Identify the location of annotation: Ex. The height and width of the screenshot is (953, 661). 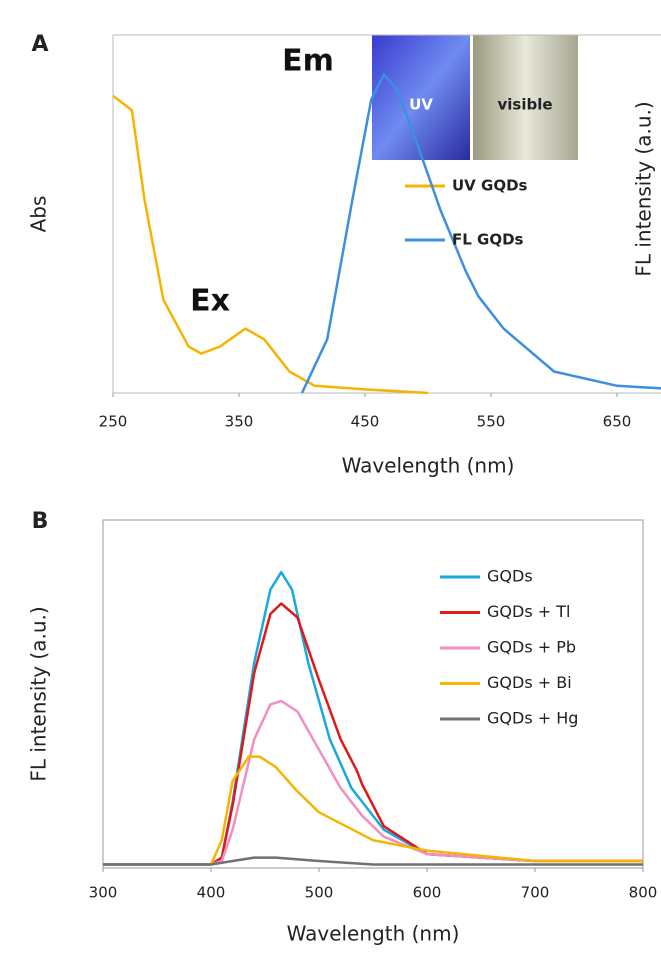
(210, 301).